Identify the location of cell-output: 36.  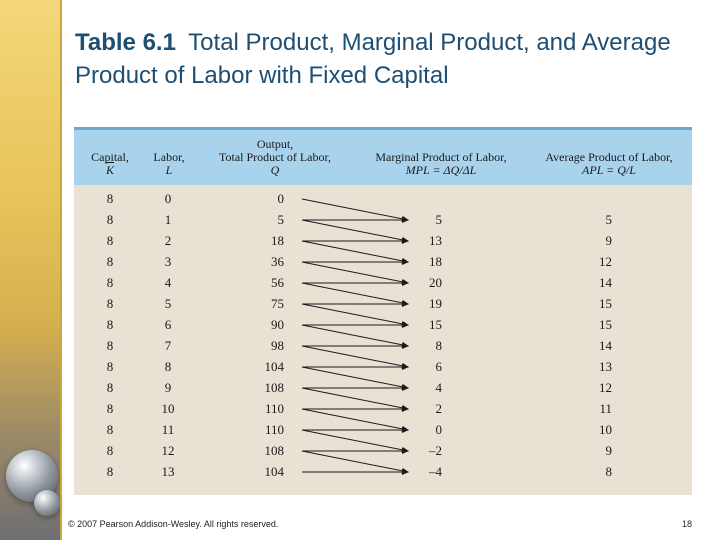
(277, 261).